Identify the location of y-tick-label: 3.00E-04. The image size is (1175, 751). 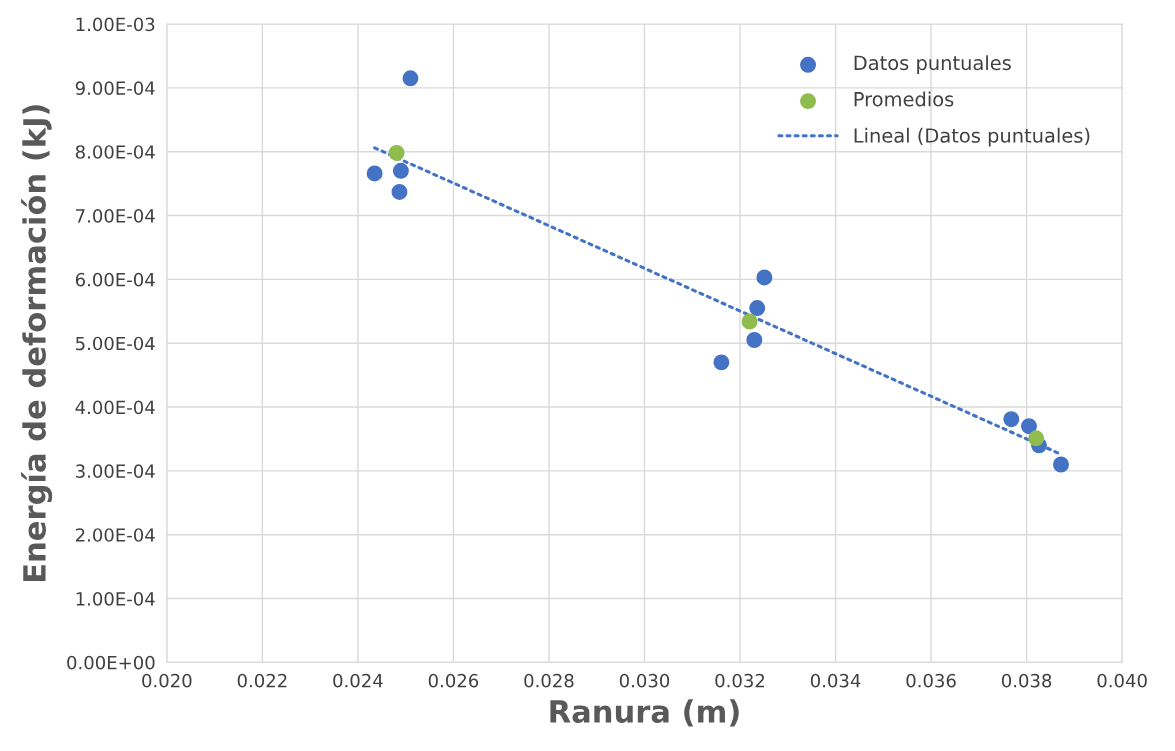
(115, 471).